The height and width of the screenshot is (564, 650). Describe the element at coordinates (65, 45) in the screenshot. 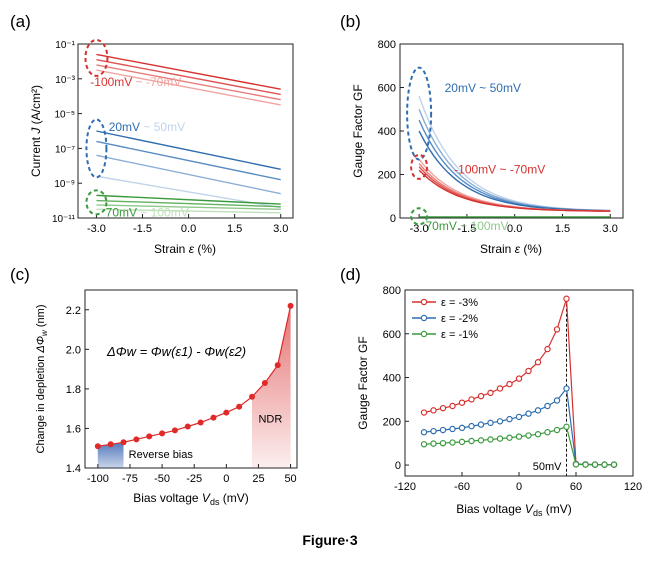

I see `y-tick-label: 10⁻¹` at that location.